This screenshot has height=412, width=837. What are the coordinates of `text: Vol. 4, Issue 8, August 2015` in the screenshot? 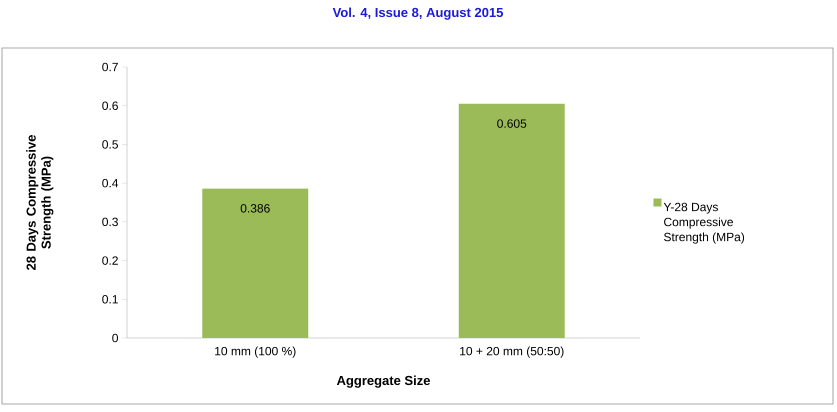 It's located at (418, 14).